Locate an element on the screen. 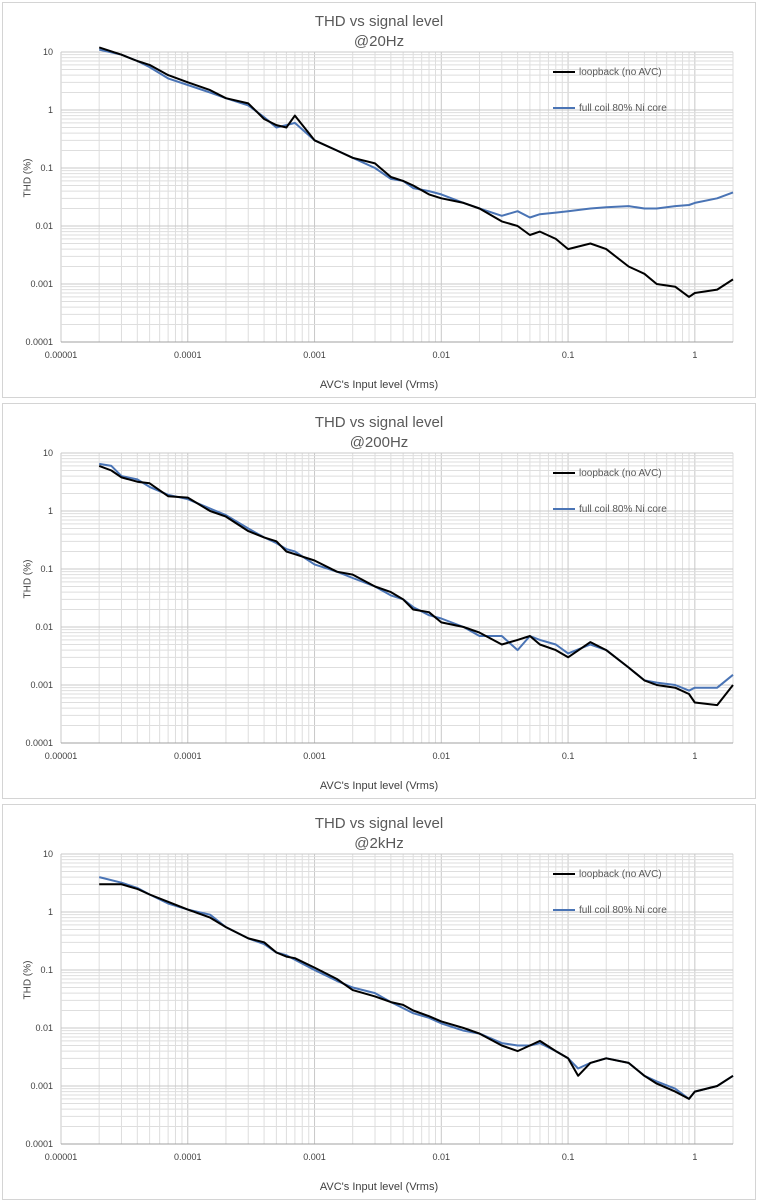 This screenshot has width=759, height=1204. chart-subtitle: @2kHz is located at coordinates (379, 843).